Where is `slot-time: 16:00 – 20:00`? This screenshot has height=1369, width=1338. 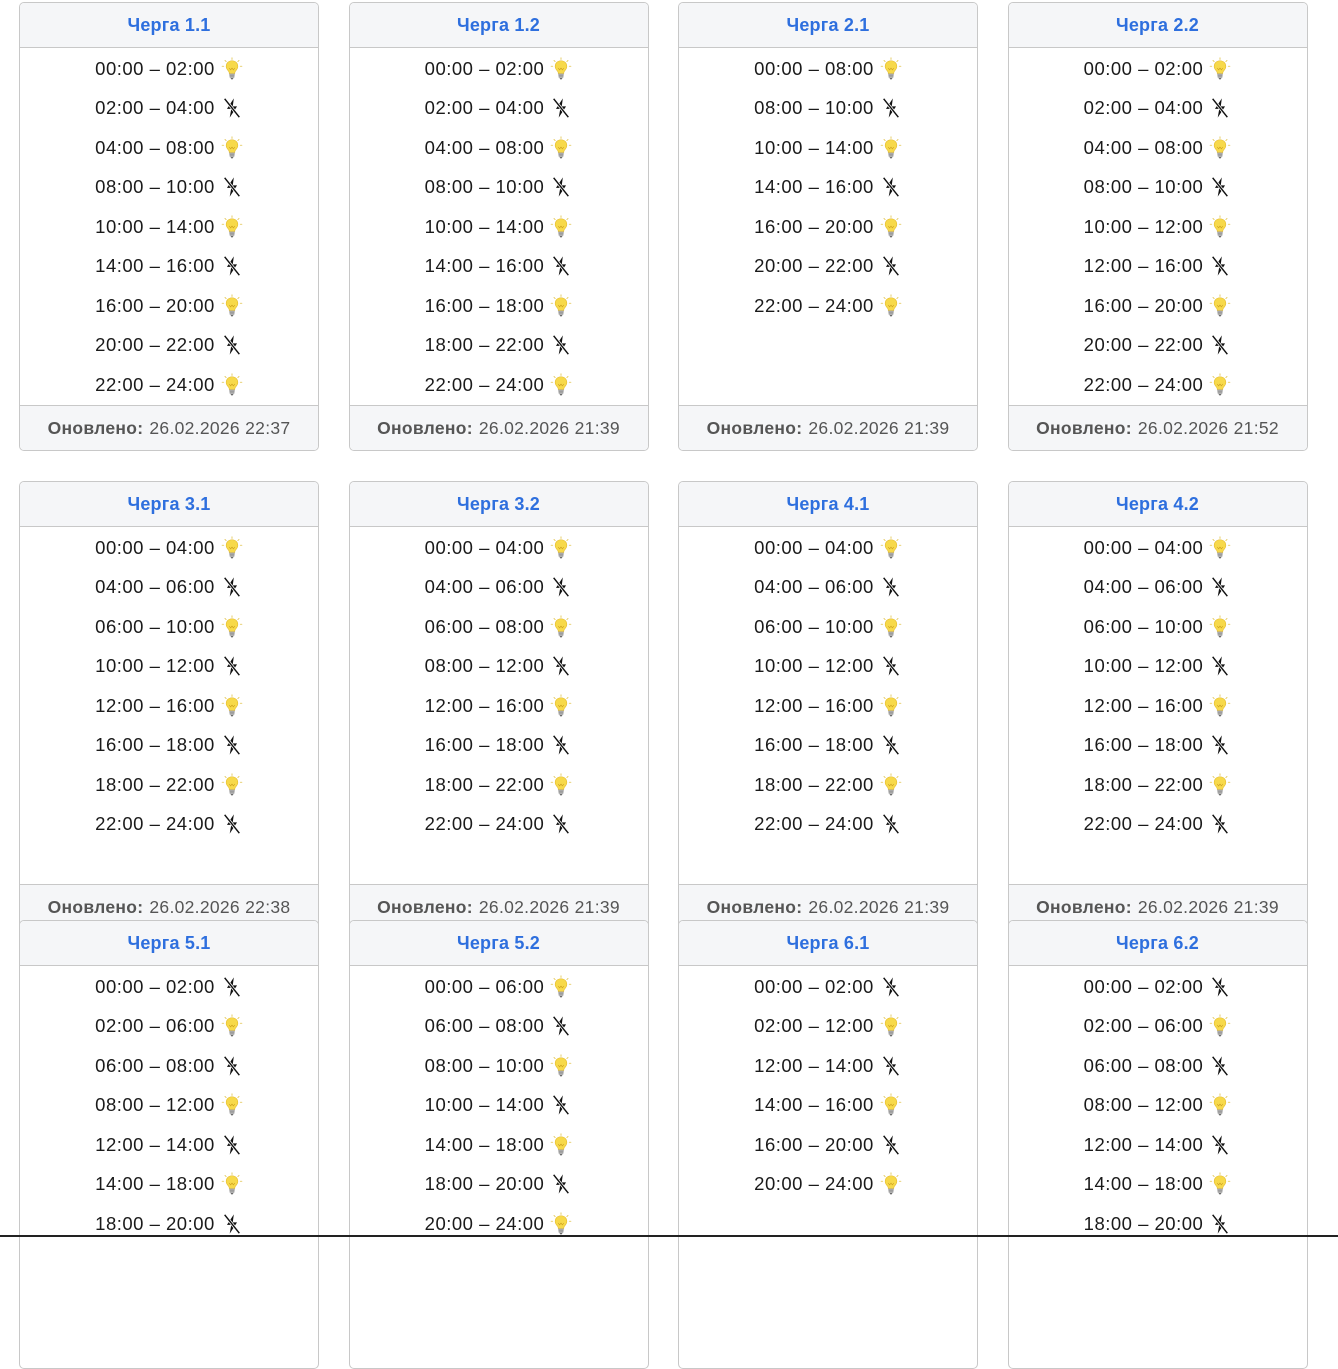
slot-time: 16:00 – 20:00 is located at coordinates (814, 1144).